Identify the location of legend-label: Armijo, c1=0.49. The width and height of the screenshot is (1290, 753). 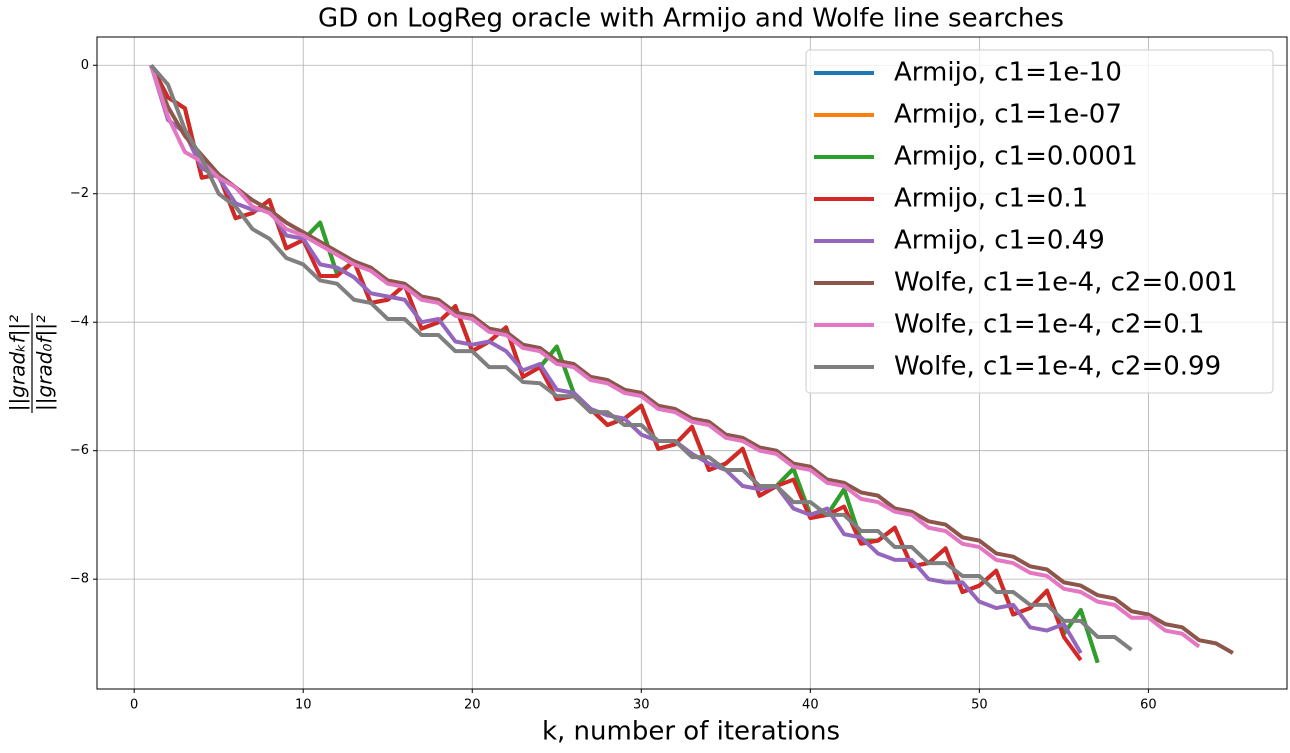
(999, 241).